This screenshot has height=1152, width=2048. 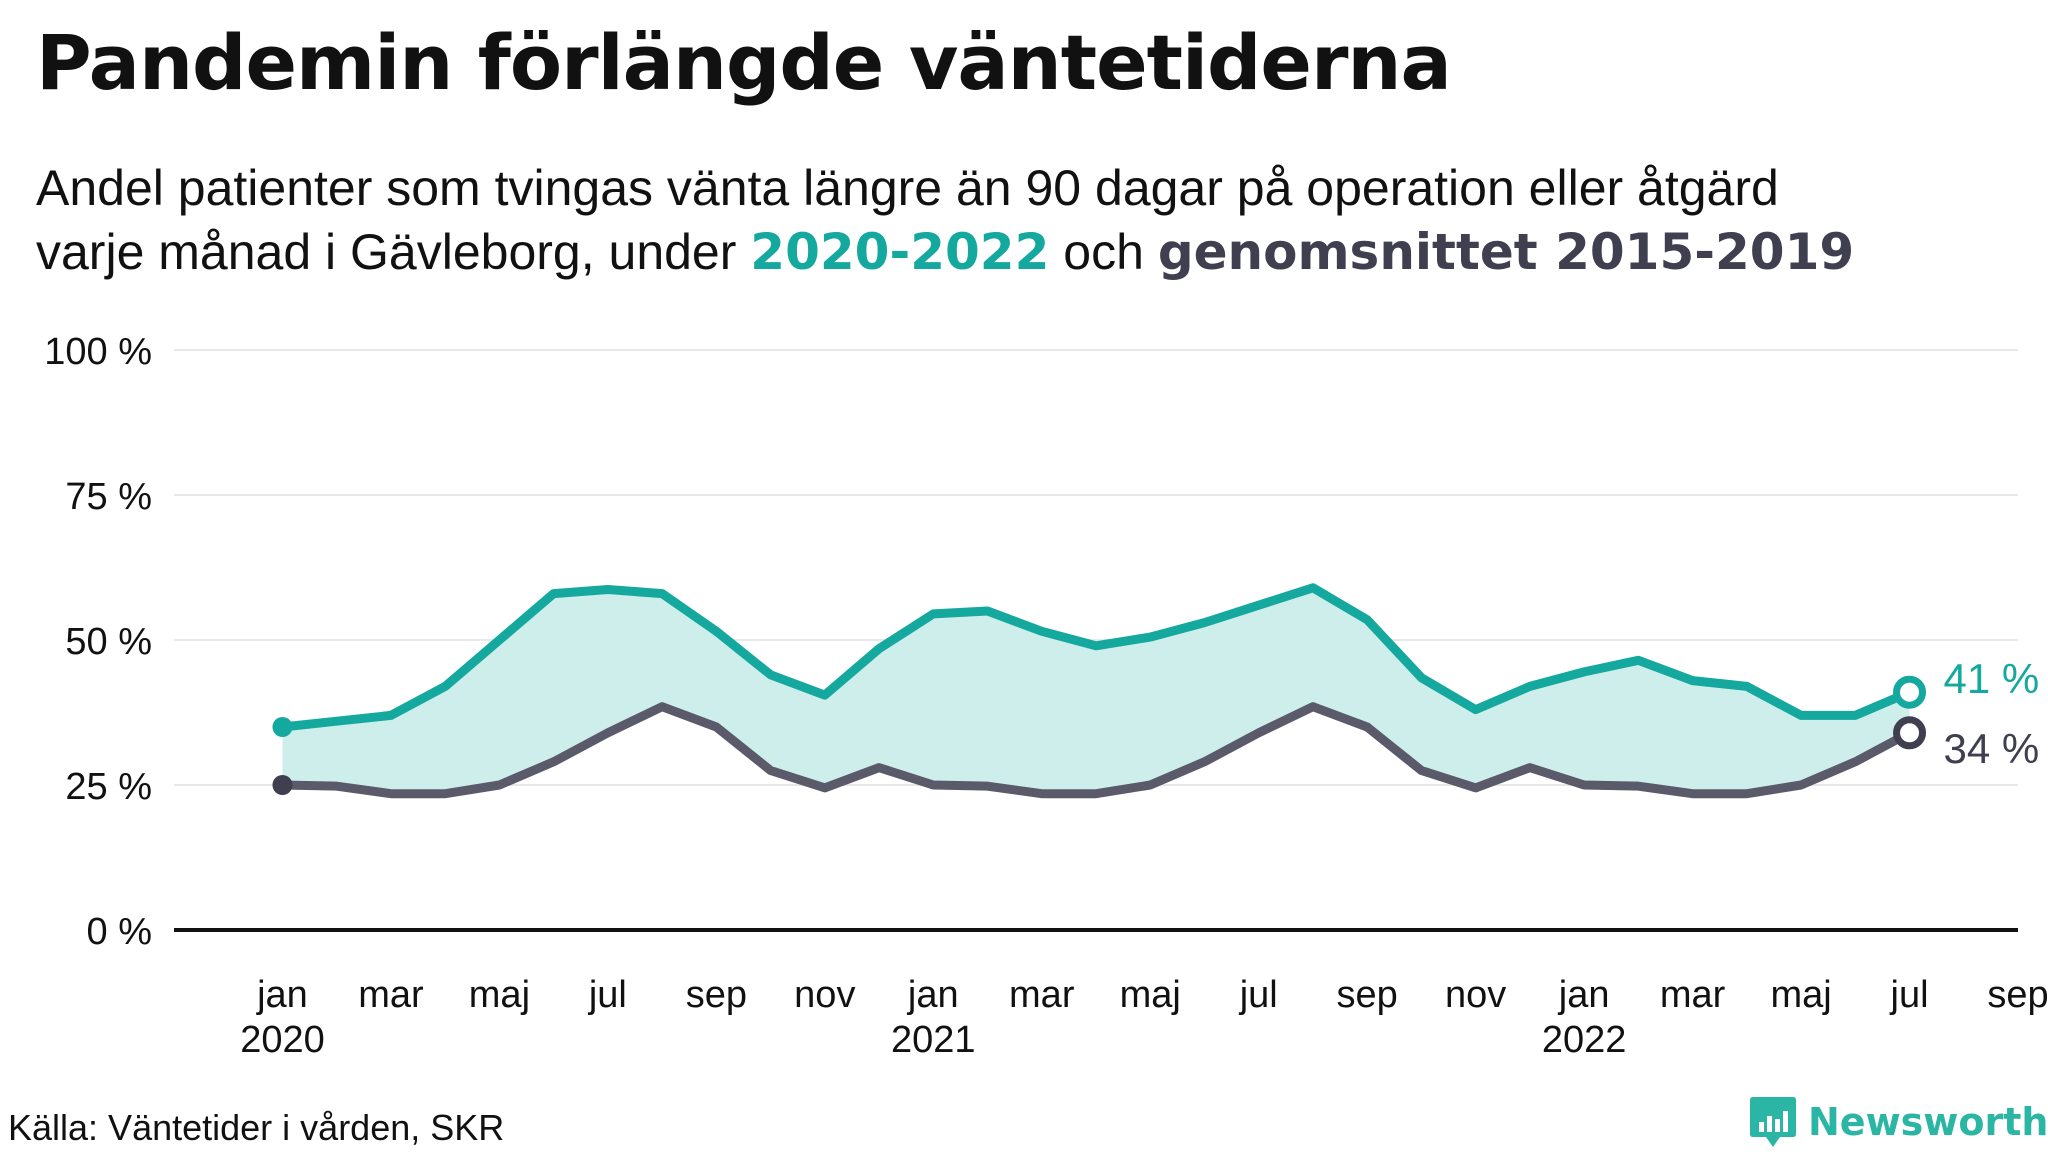 I want to click on y-tick-label: 0 %, so click(x=119, y=932).